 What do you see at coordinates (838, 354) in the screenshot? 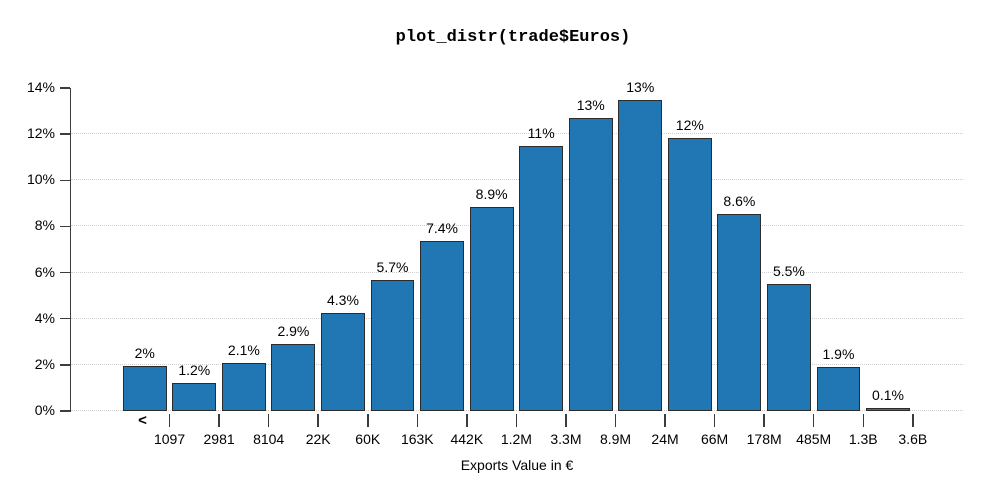
I see `bar-value-label: 1.9%` at bounding box center [838, 354].